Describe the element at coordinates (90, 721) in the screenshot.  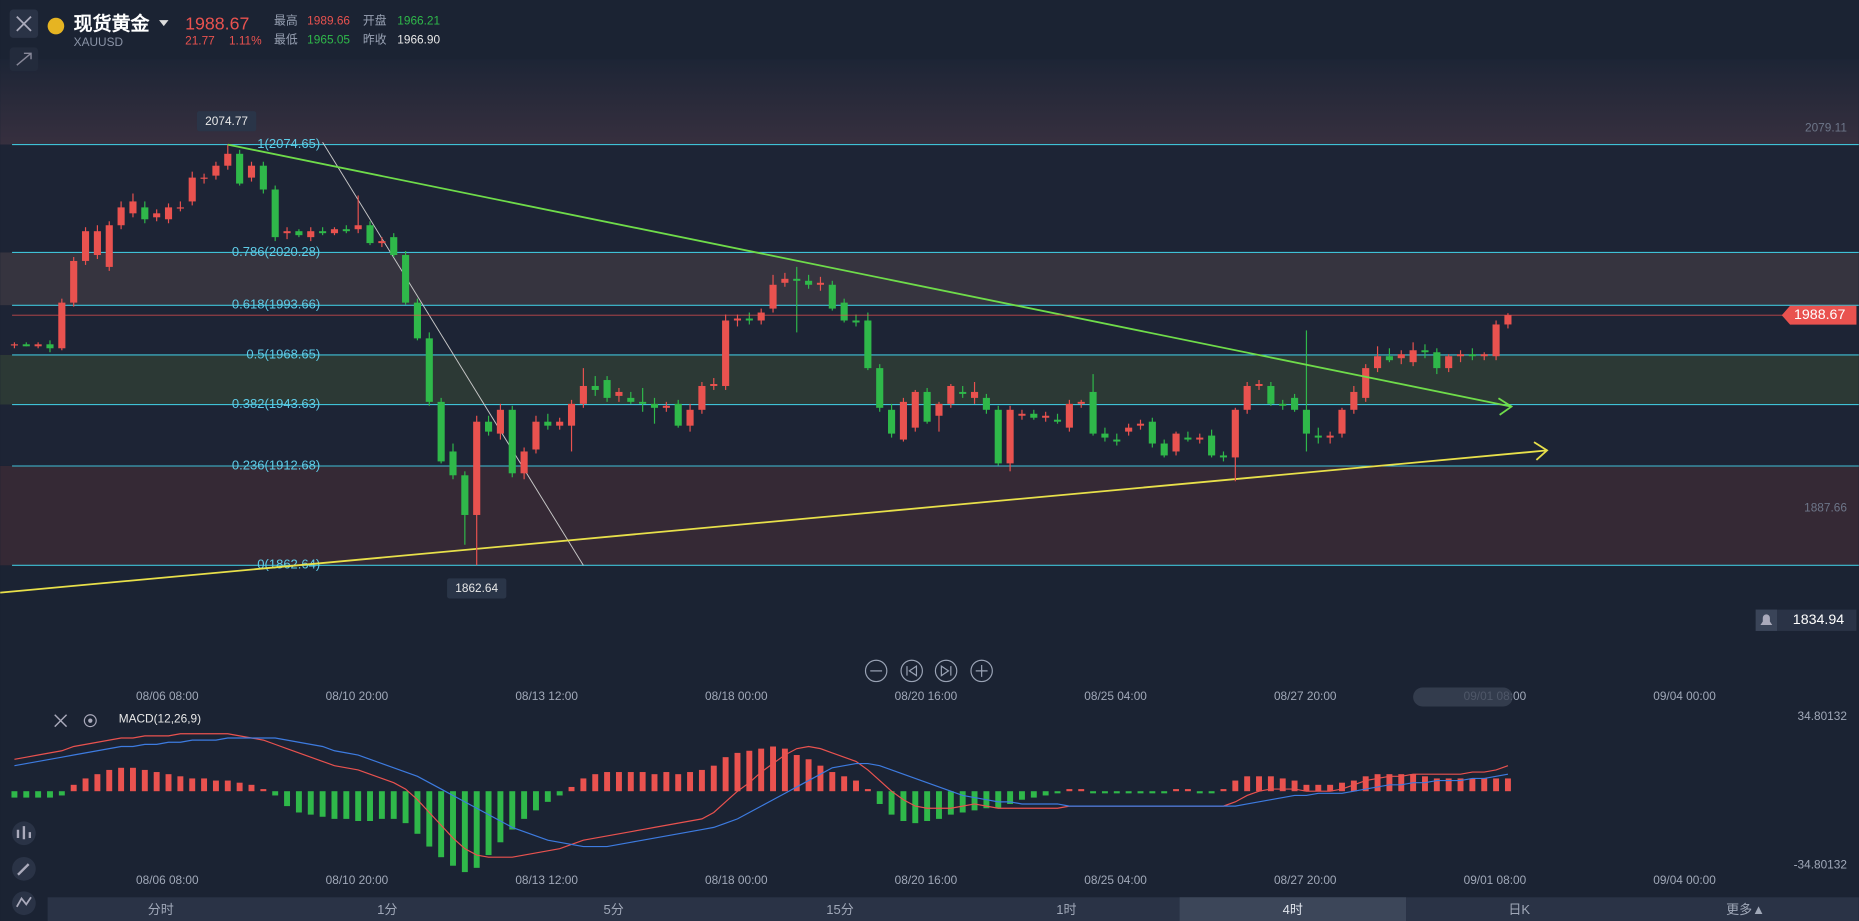
I see `settings-indicator` at that location.